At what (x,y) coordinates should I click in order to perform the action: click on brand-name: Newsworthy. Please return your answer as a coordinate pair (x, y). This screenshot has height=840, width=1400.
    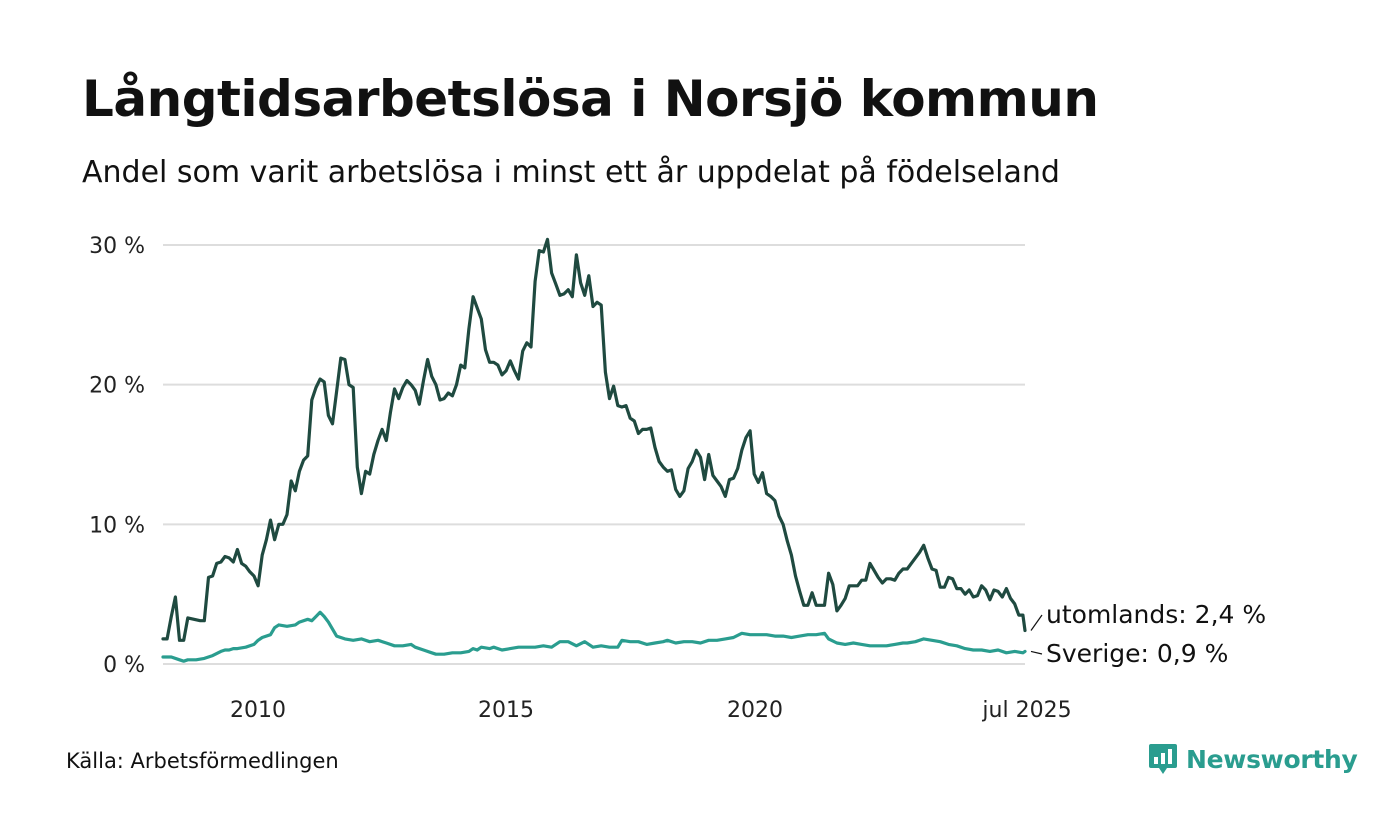
    Looking at the image, I should click on (1272, 759).